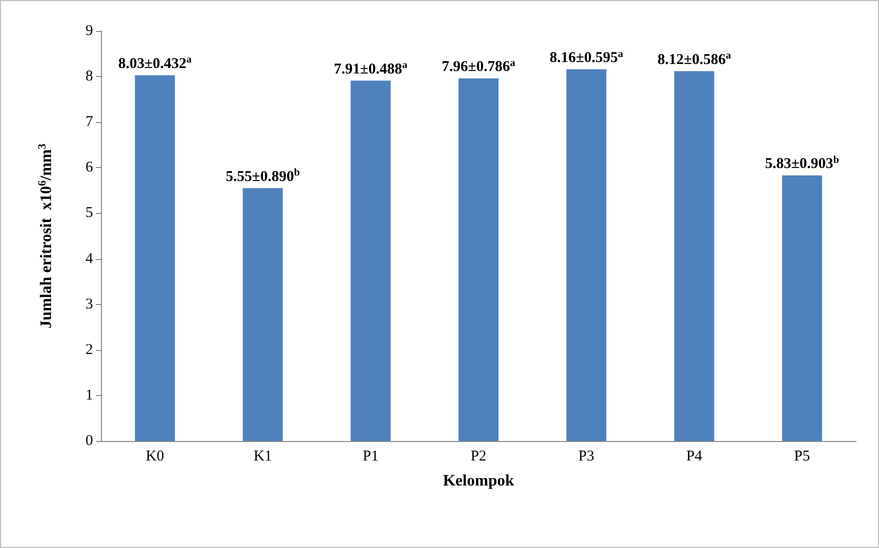 The image size is (879, 548). I want to click on y-tick-label: 5, so click(89, 213).